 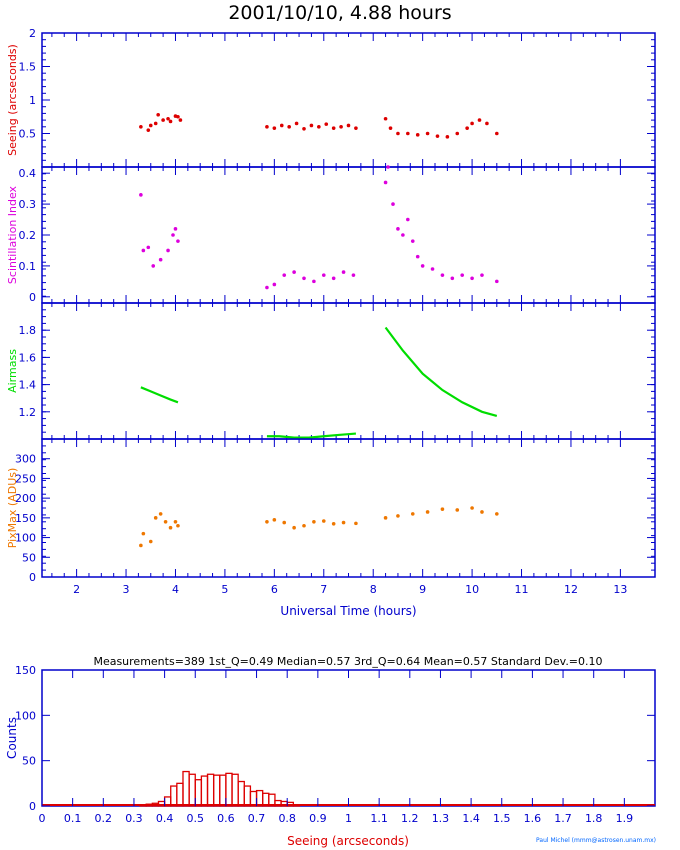 I want to click on histogram-xtick-label: 0.6, so click(x=226, y=818).